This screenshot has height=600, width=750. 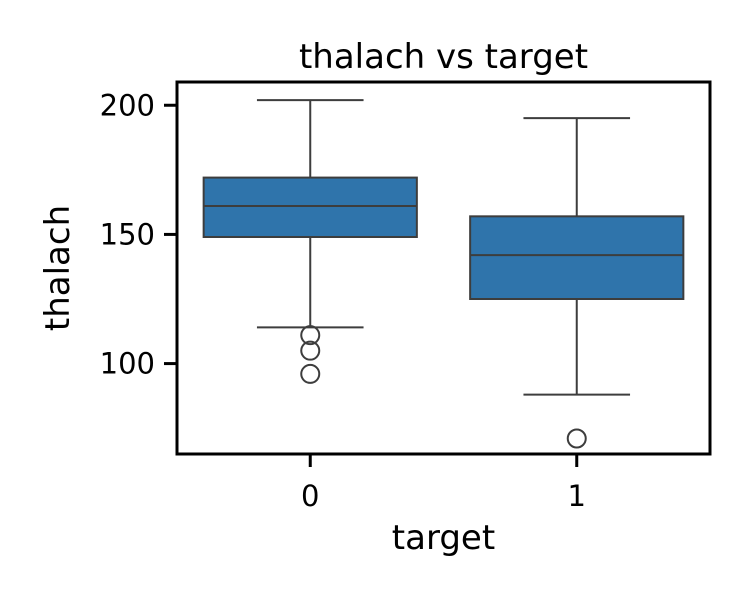 What do you see at coordinates (443, 57) in the screenshot?
I see `chart-title: thalach vs target` at bounding box center [443, 57].